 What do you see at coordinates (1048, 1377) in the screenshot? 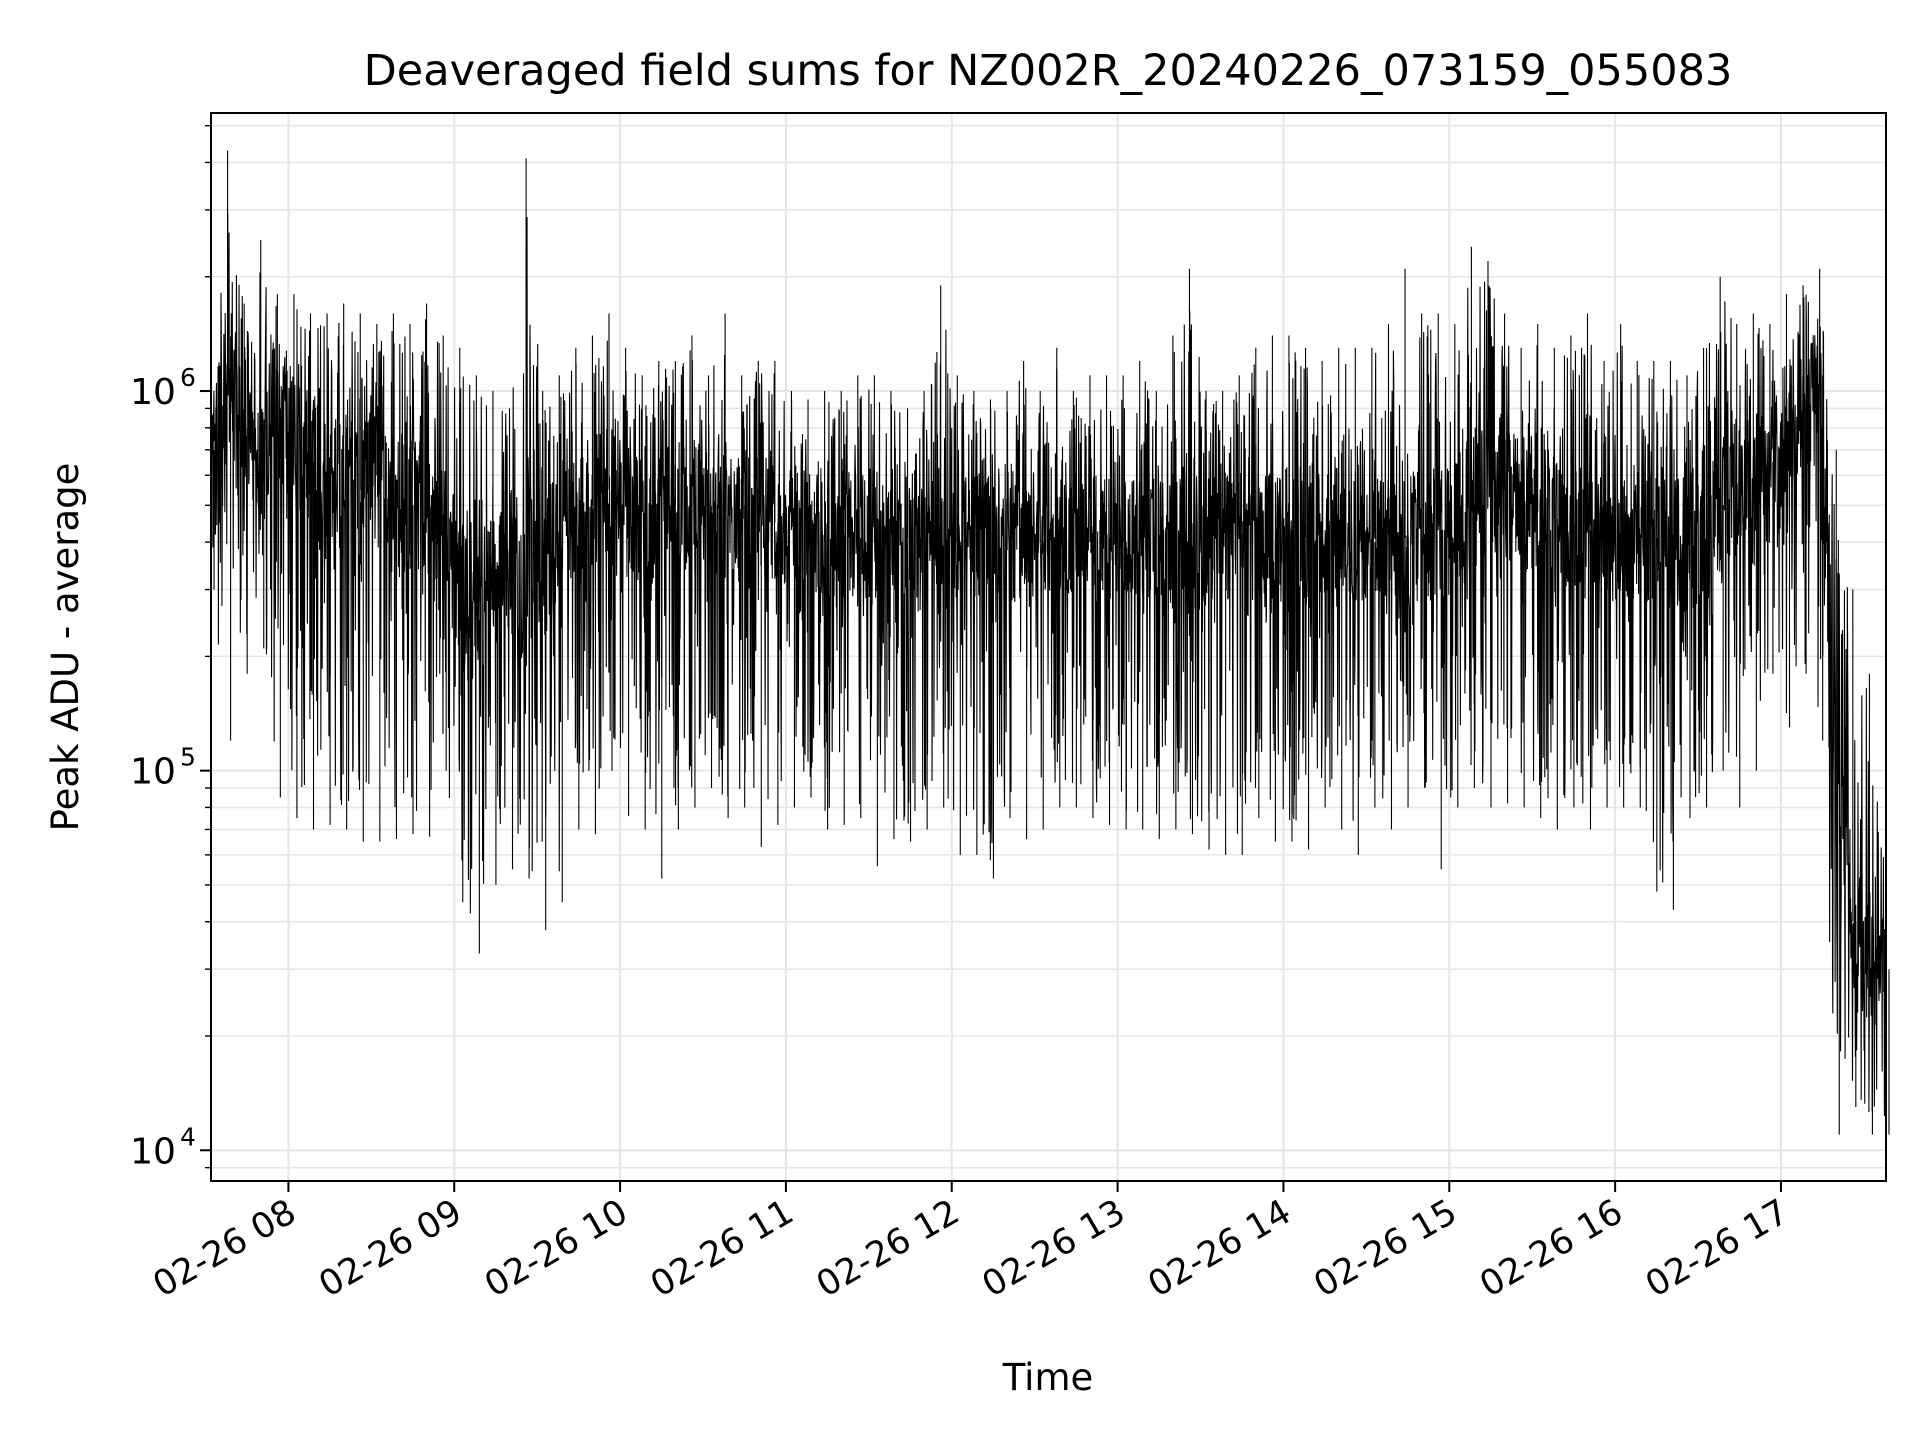
I see `x-axis-label: Time` at bounding box center [1048, 1377].